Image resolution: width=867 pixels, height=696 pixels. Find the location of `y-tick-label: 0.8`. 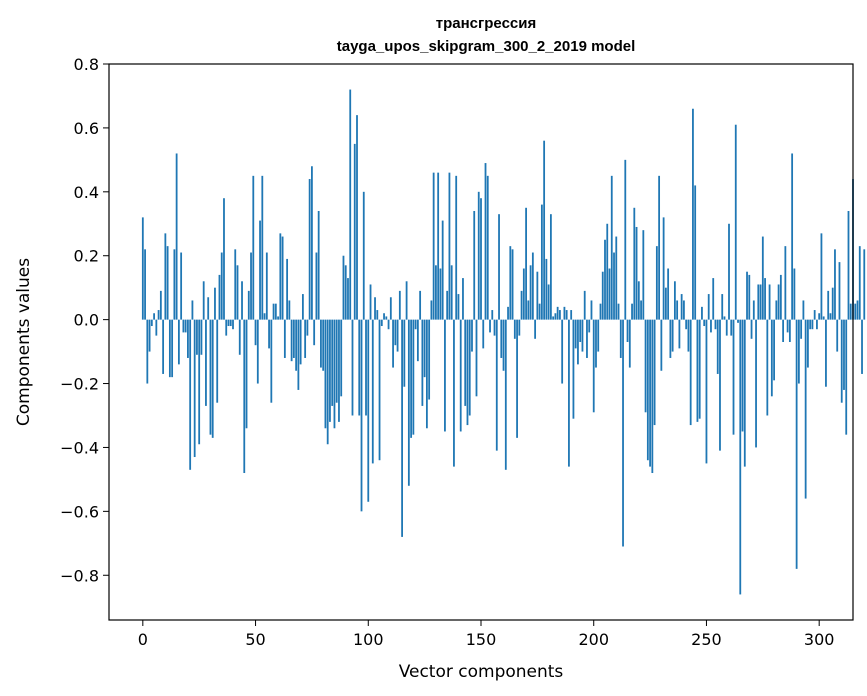

y-tick-label: 0.8 is located at coordinates (86, 64).